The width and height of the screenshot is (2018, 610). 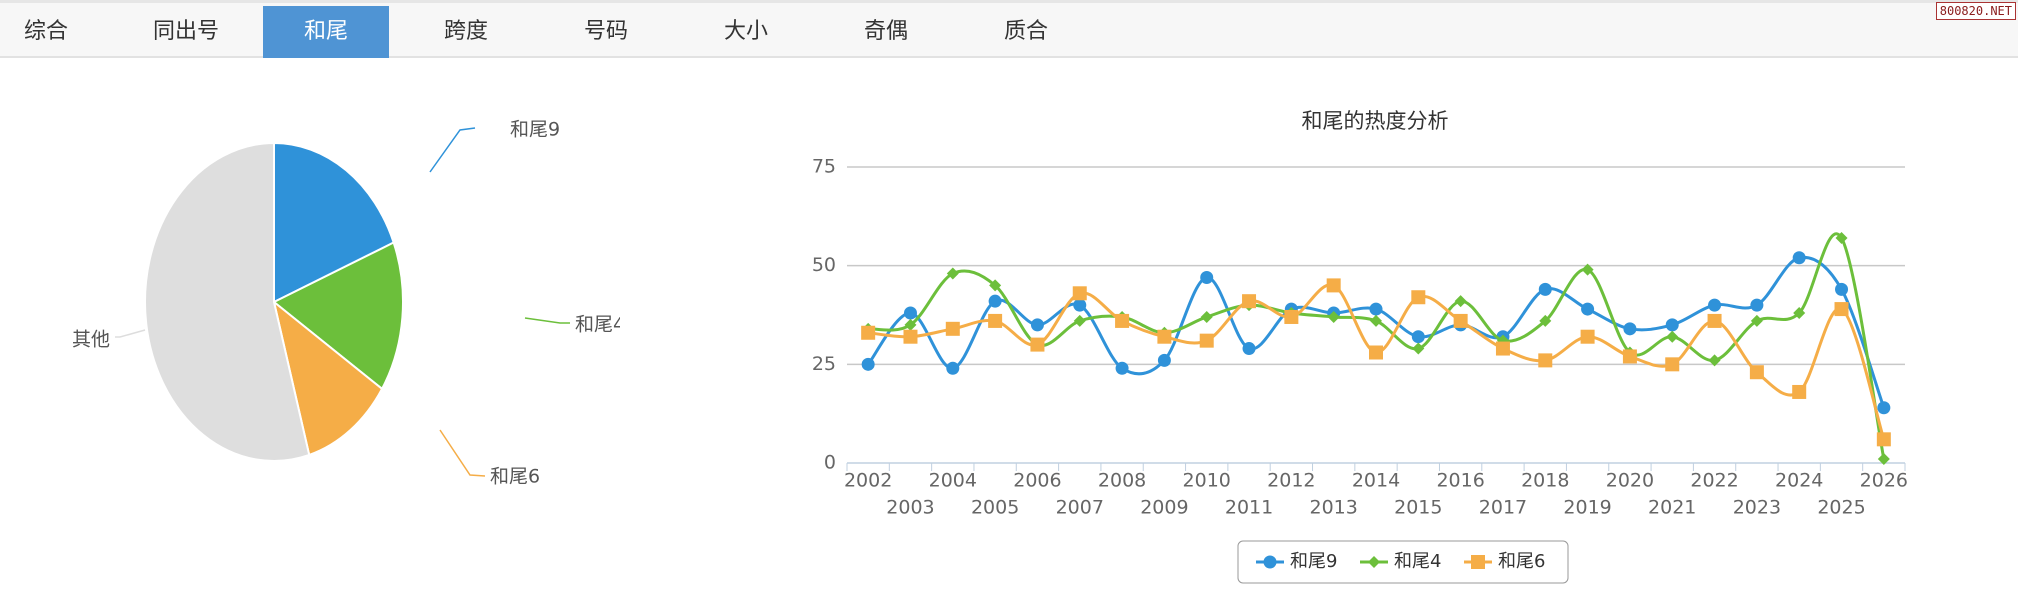 I want to click on x-tick-label: 2022, so click(x=1714, y=481).